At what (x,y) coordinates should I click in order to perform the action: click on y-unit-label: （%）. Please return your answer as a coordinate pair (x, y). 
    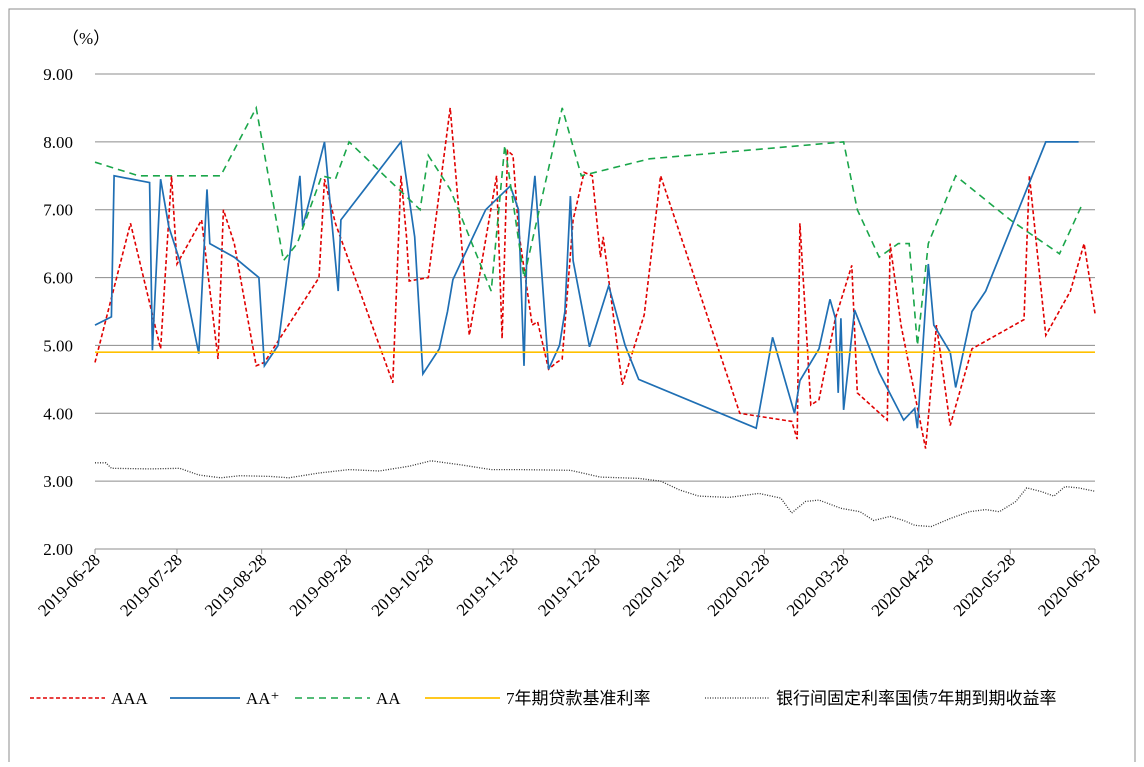
    Looking at the image, I should click on (86, 38).